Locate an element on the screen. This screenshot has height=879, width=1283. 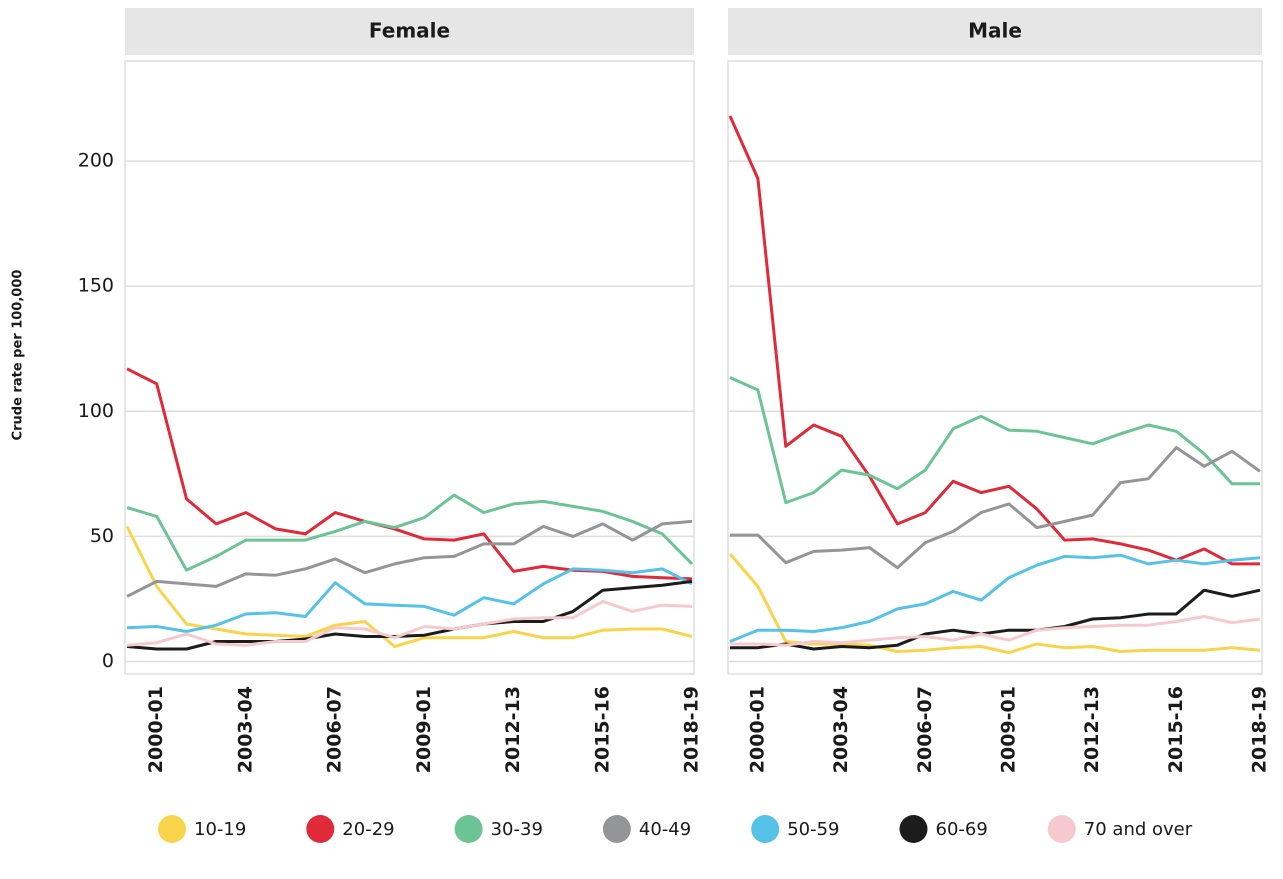
panel-title: Male is located at coordinates (995, 31).